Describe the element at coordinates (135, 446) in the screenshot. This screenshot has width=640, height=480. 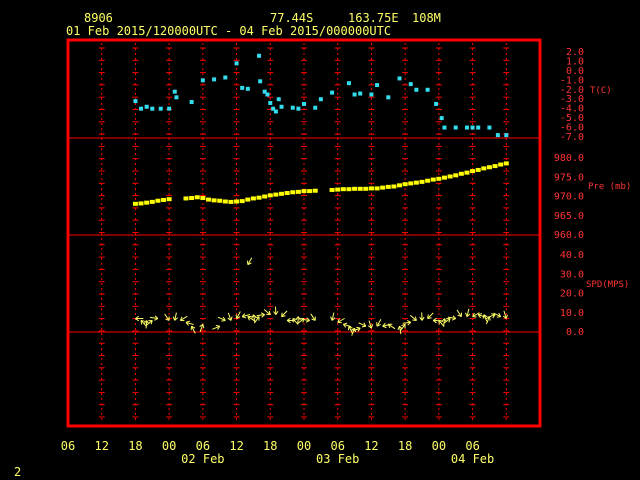
I see `x-hour-label: 18` at that location.